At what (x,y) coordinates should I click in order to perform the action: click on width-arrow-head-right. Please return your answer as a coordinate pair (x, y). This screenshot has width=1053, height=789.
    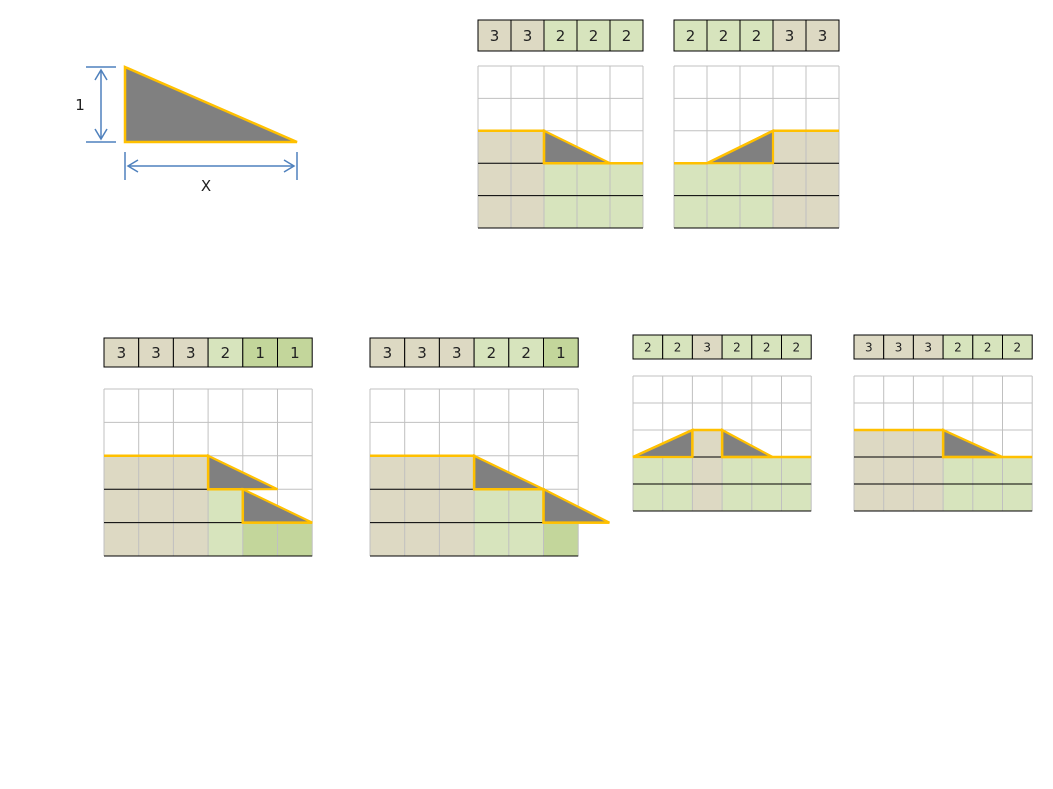
    Looking at the image, I should click on (289, 166).